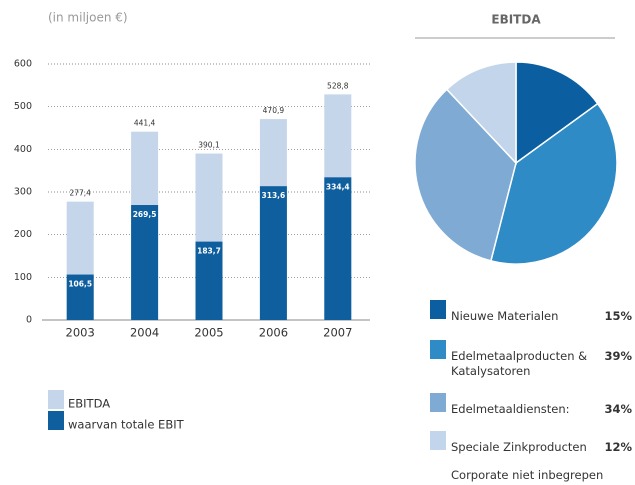 Image resolution: width=635 pixels, height=485 pixels. I want to click on x-tick-label: 2006, so click(273, 333).